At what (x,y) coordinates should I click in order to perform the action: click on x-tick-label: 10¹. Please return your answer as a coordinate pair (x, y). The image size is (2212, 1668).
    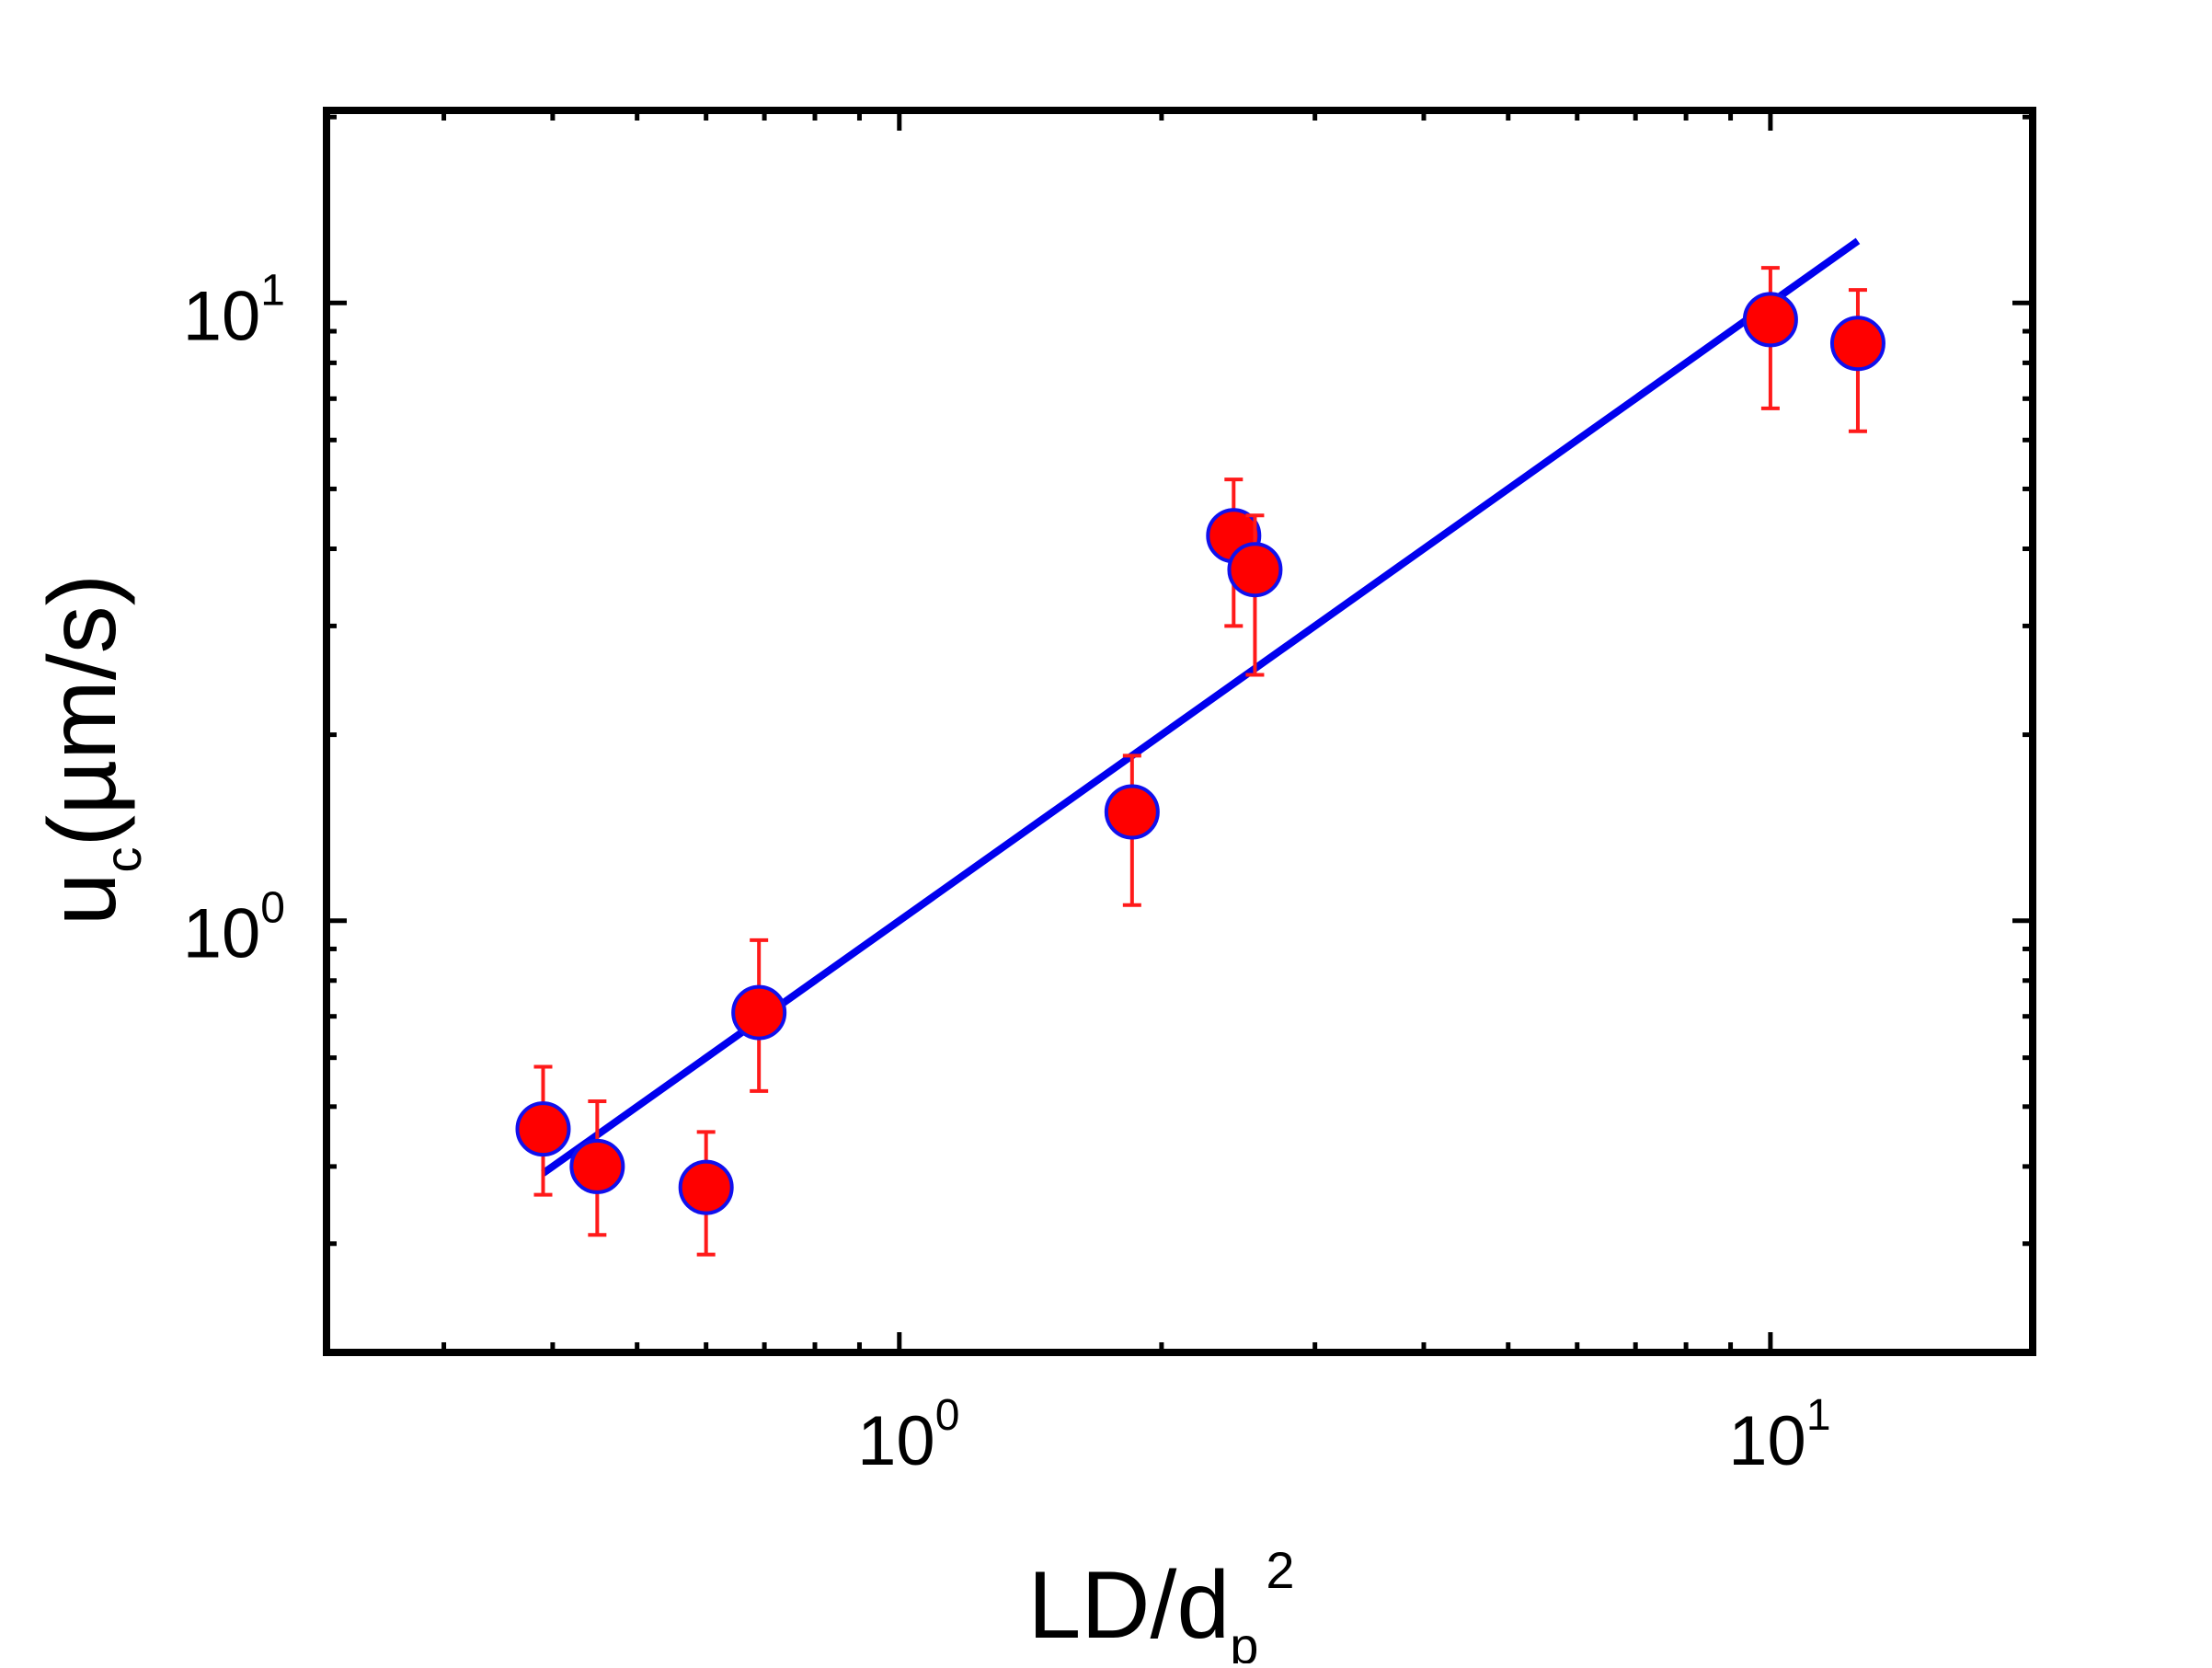
    Looking at the image, I should click on (1779, 1435).